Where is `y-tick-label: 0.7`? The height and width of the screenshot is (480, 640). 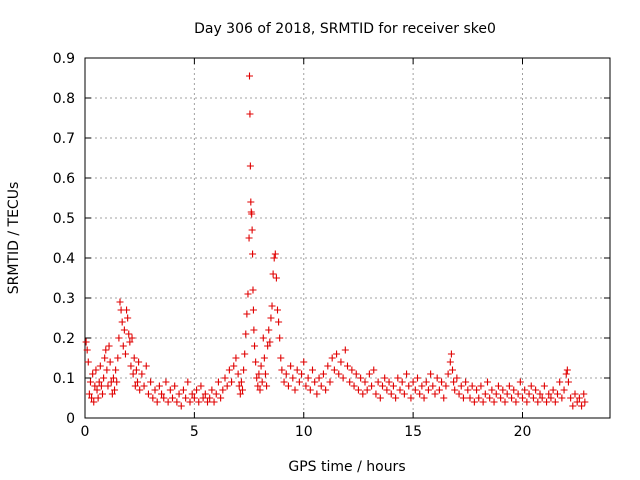 y-tick-label: 0.7 is located at coordinates (64, 139).